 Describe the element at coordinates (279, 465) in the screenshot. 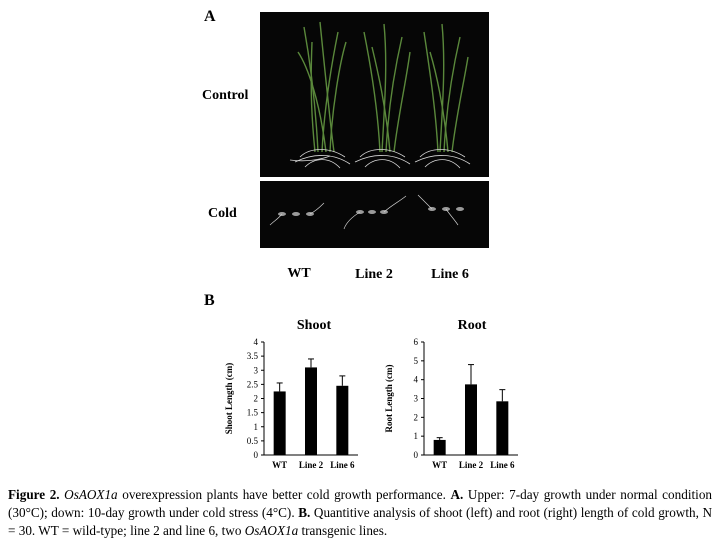

I see `shoot-x-tick-label: WT` at that location.